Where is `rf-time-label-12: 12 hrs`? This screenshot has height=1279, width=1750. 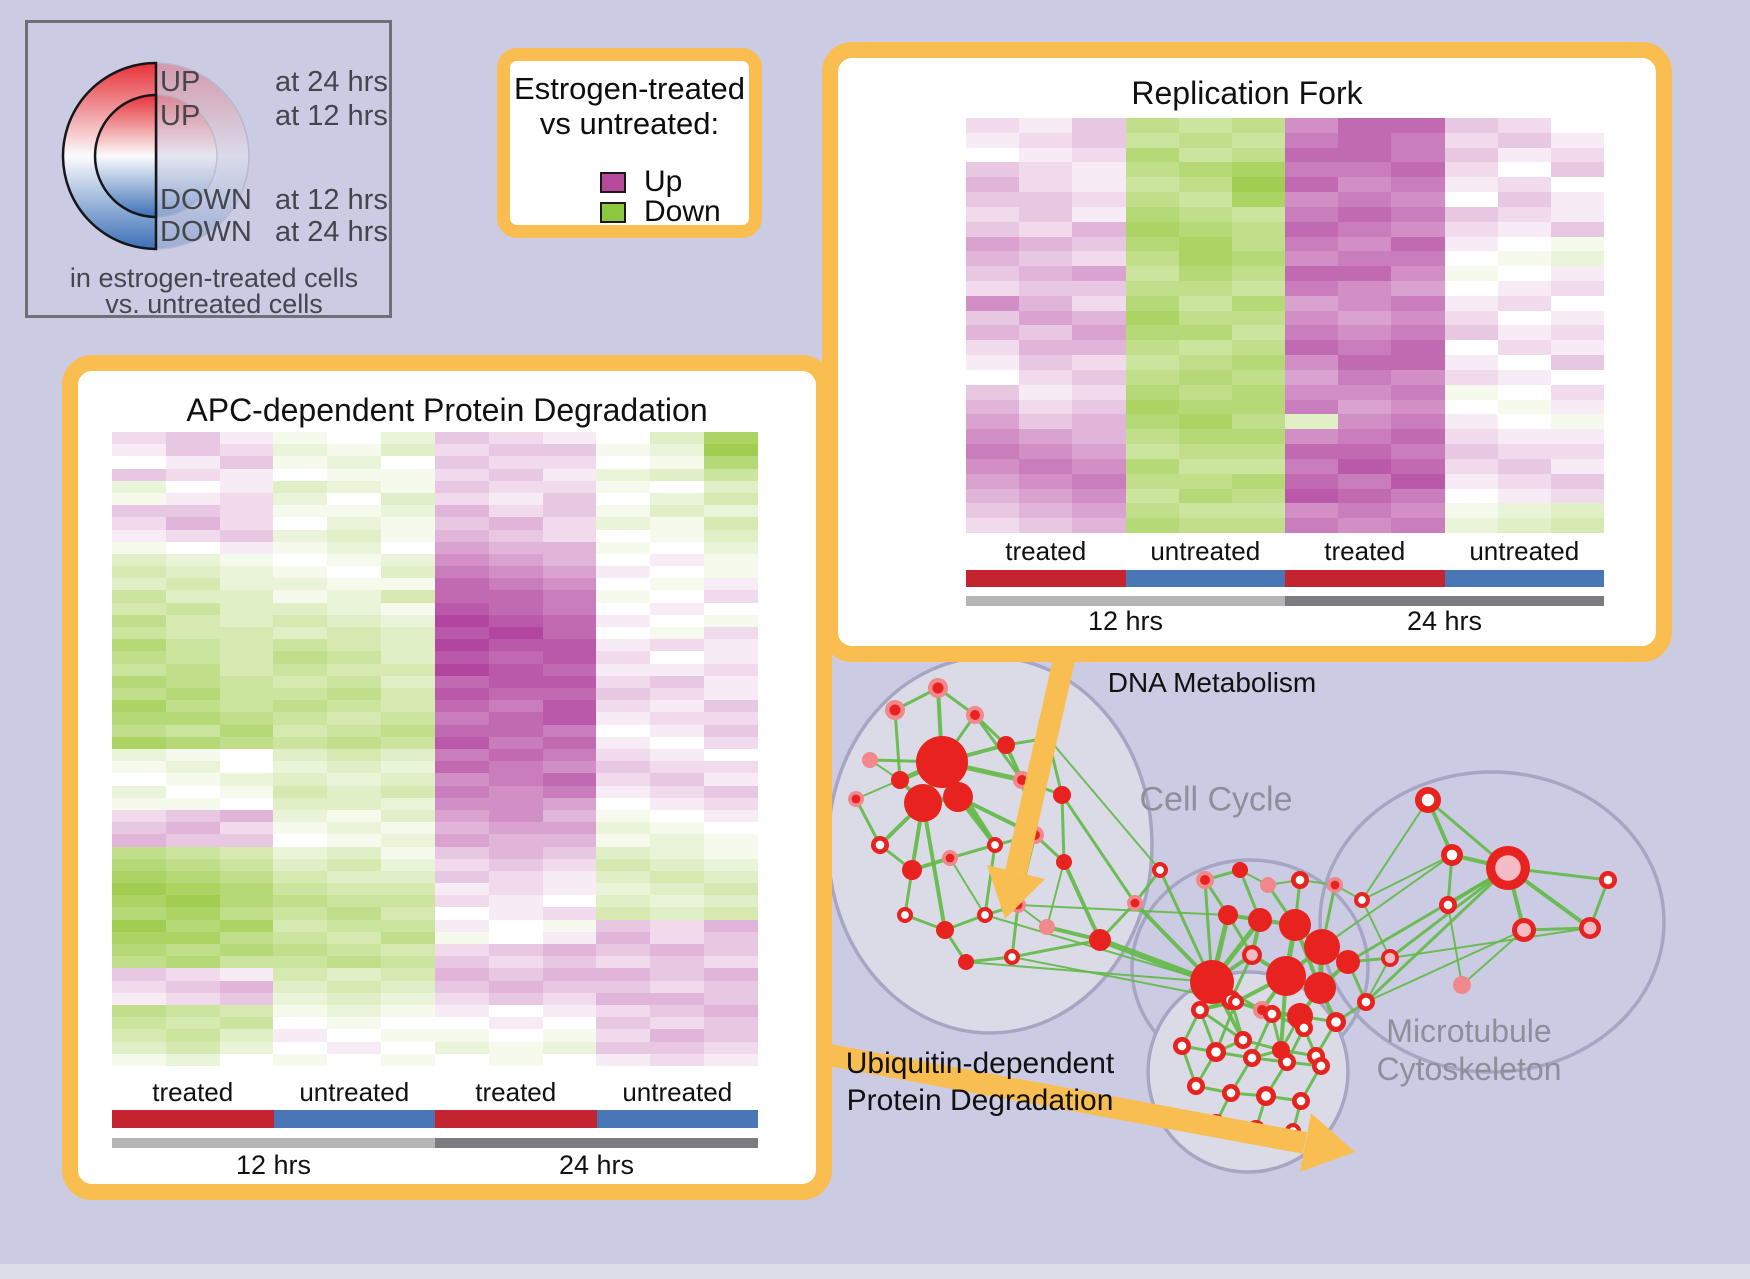
rf-time-label-12: 12 hrs is located at coordinates (1125, 621).